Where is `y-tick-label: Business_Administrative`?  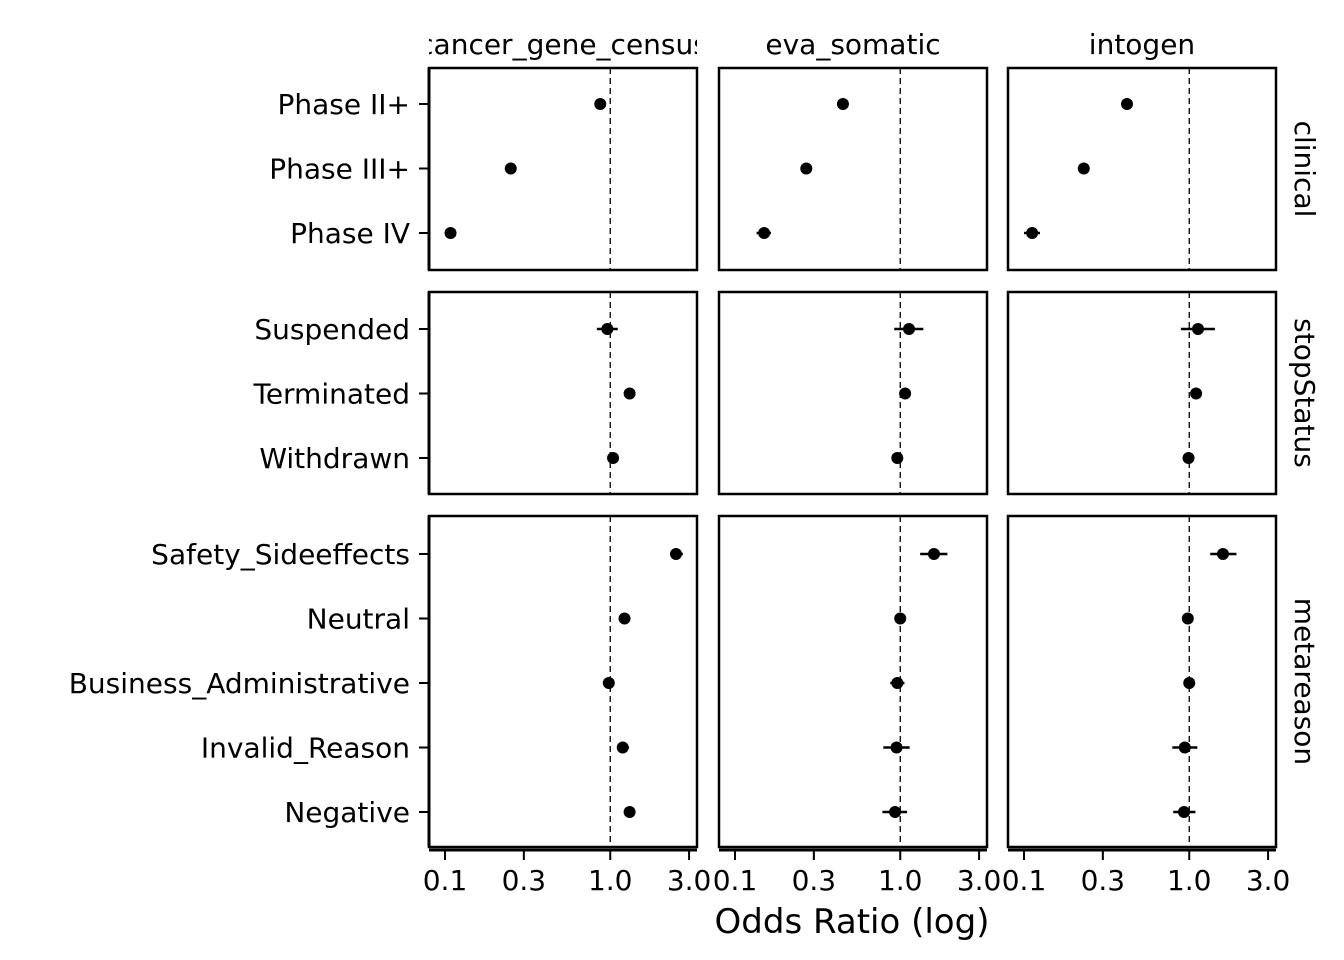 y-tick-label: Business_Administrative is located at coordinates (239, 683).